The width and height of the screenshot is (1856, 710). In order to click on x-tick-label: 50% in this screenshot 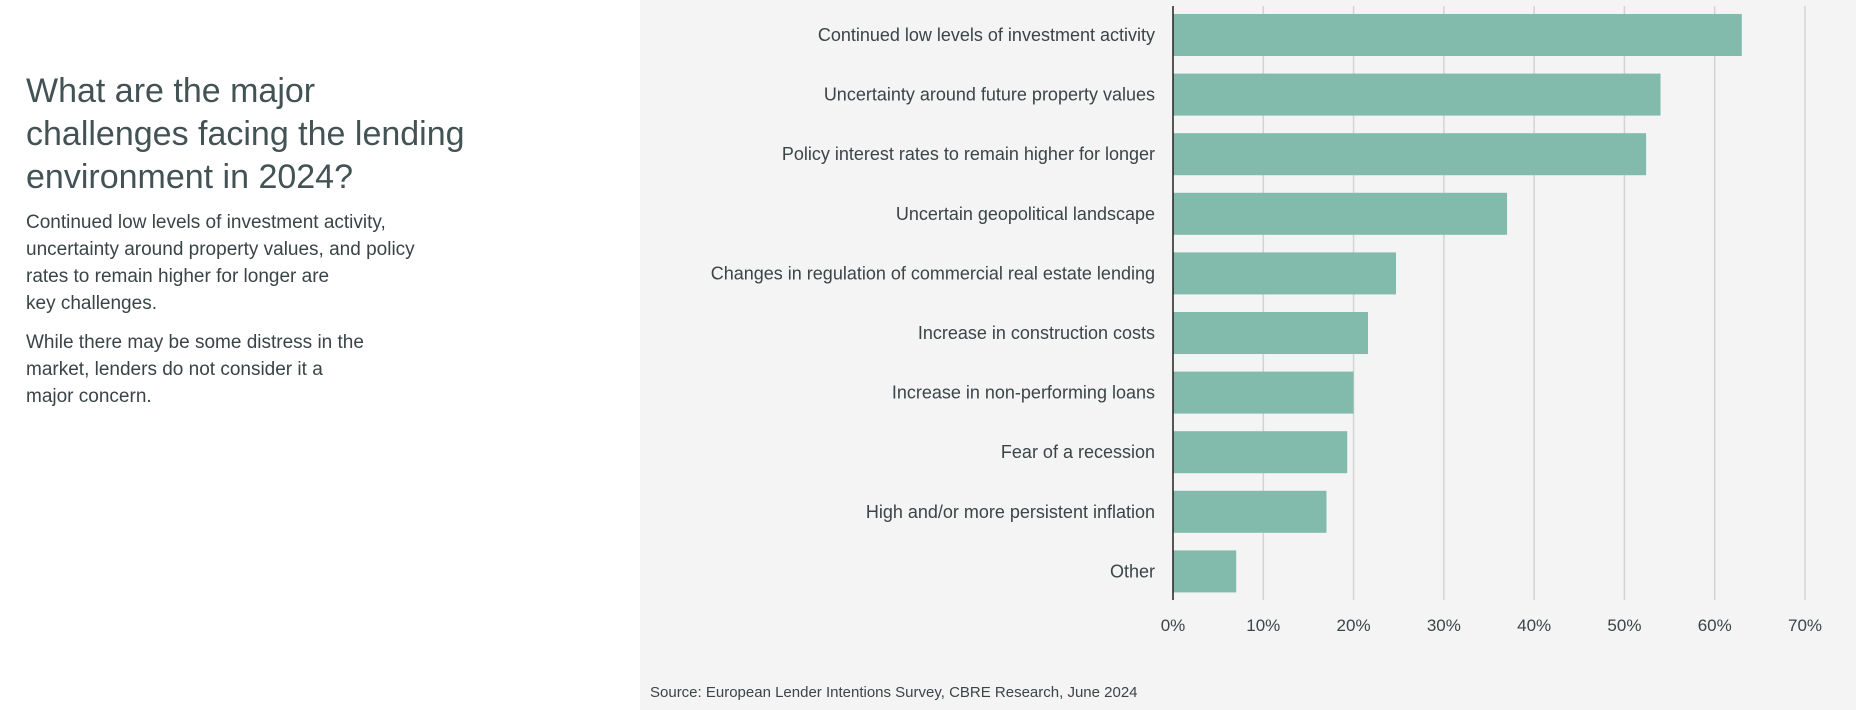, I will do `click(1624, 625)`.